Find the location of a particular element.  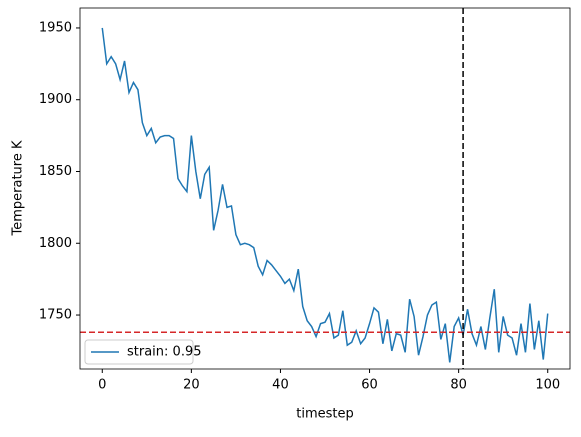

y-tick-label: 1850 is located at coordinates (55, 171).